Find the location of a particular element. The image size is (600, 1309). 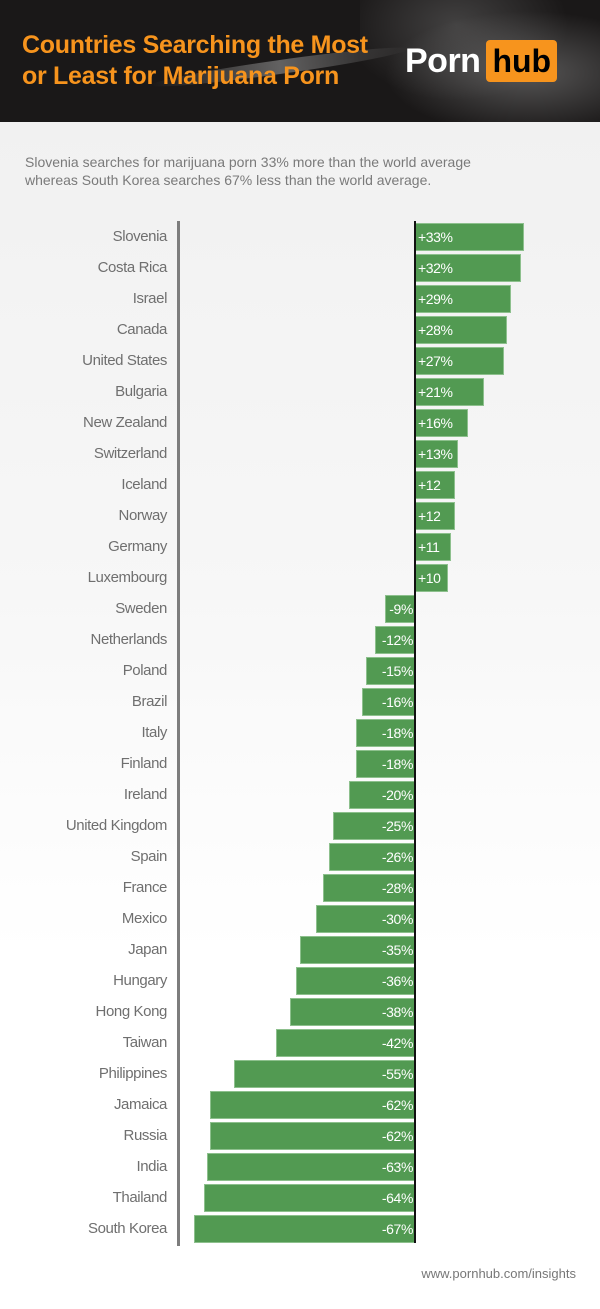

value-label: -35% is located at coordinates (397, 950).